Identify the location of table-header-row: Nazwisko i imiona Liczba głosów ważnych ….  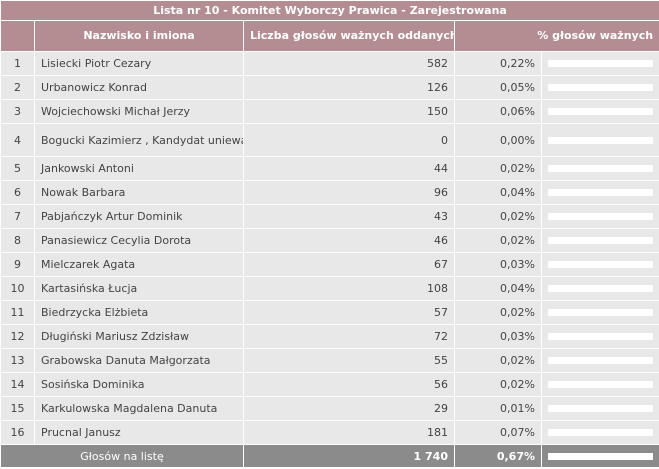
(329, 36).